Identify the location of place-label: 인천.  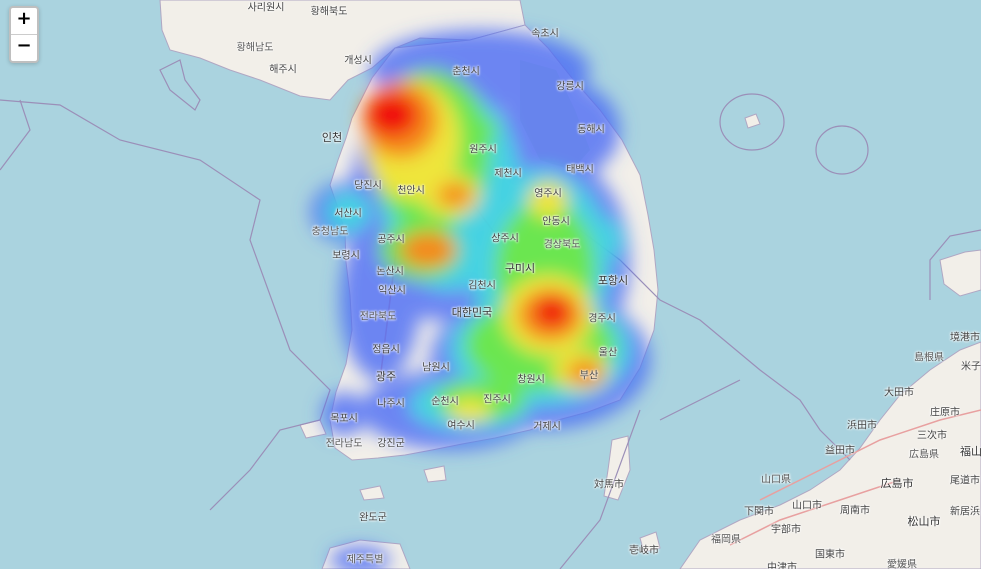
(332, 137).